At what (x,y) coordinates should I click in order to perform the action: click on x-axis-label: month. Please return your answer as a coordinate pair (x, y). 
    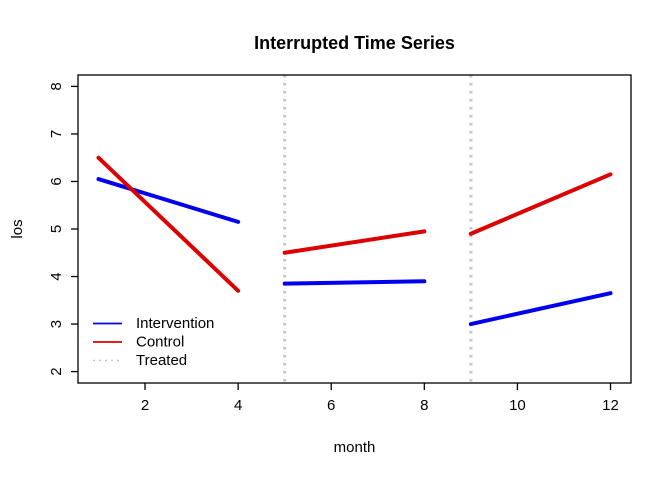
    Looking at the image, I should click on (355, 447).